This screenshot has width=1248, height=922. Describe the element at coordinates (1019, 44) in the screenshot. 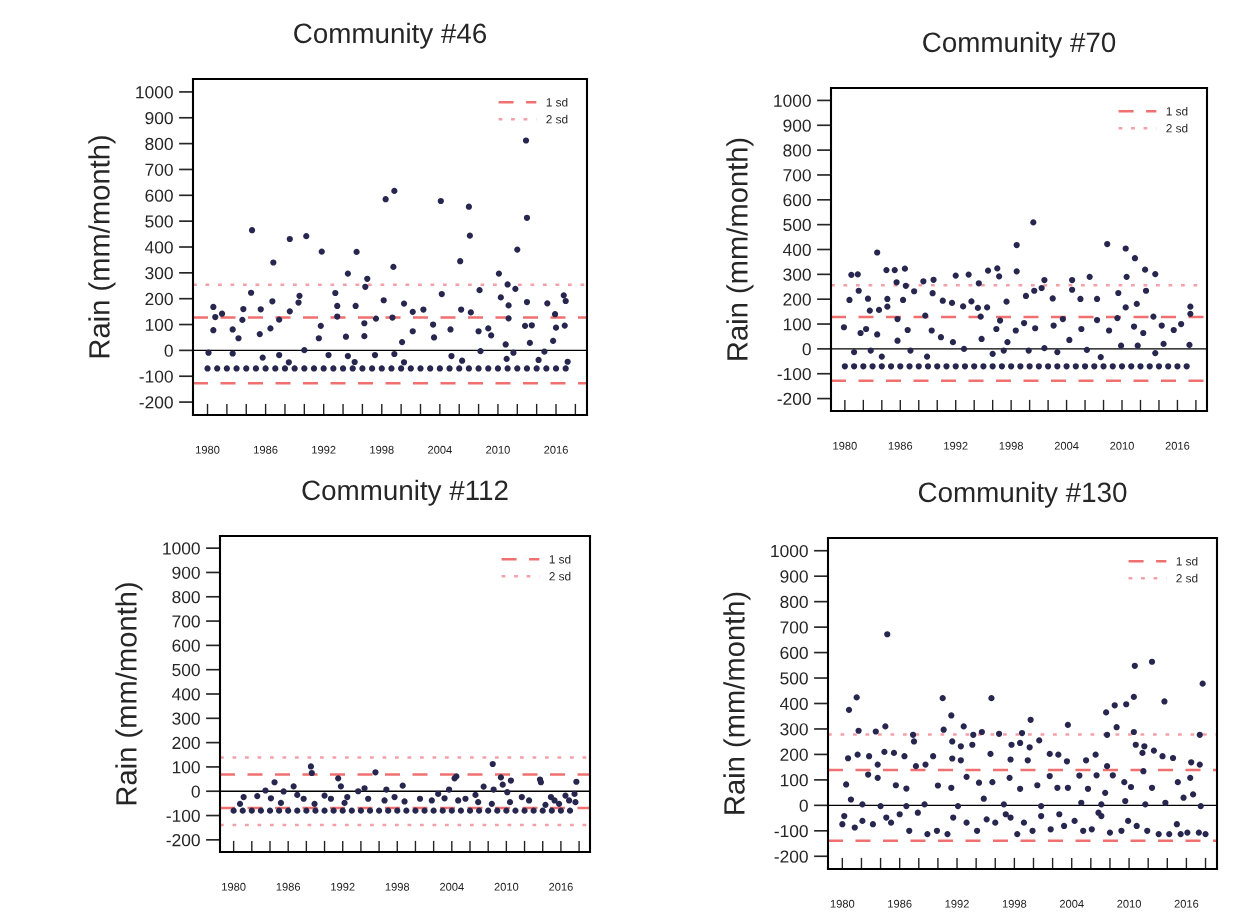

I see `chart-title: Community #70` at that location.